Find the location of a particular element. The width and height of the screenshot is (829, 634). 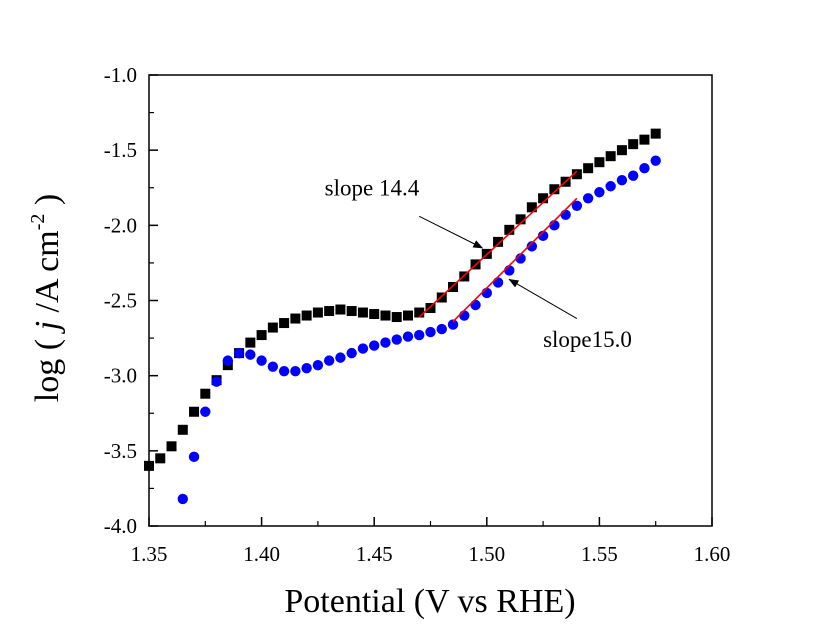

x-tick-label: 1.55 is located at coordinates (599, 554).